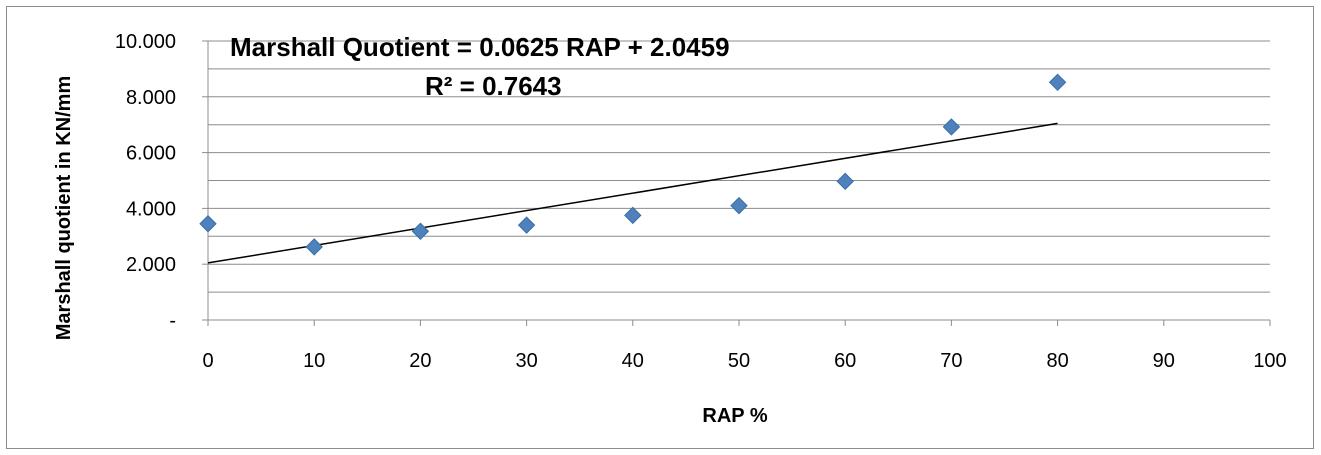 This screenshot has height=455, width=1321. I want to click on y-tick-label: 8.000, so click(151, 98).